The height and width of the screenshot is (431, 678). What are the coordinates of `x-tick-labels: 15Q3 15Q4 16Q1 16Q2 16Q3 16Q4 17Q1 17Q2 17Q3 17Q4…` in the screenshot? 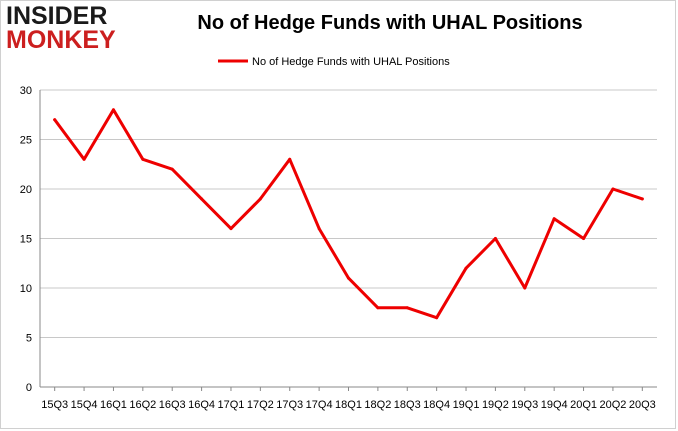 It's located at (348, 405).